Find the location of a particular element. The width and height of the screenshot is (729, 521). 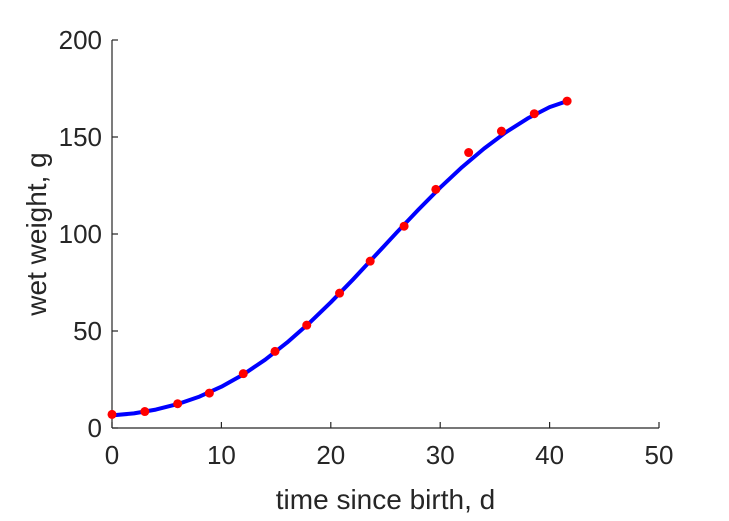

x-tick-label: 10 is located at coordinates (221, 455).